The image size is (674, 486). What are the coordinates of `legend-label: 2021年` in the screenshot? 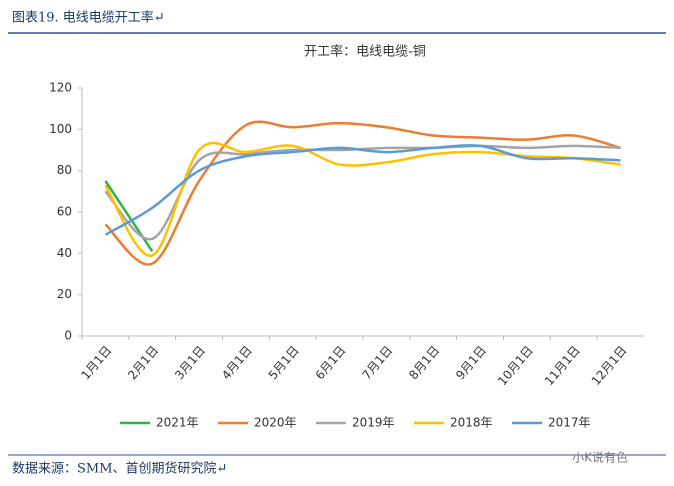 It's located at (177, 423).